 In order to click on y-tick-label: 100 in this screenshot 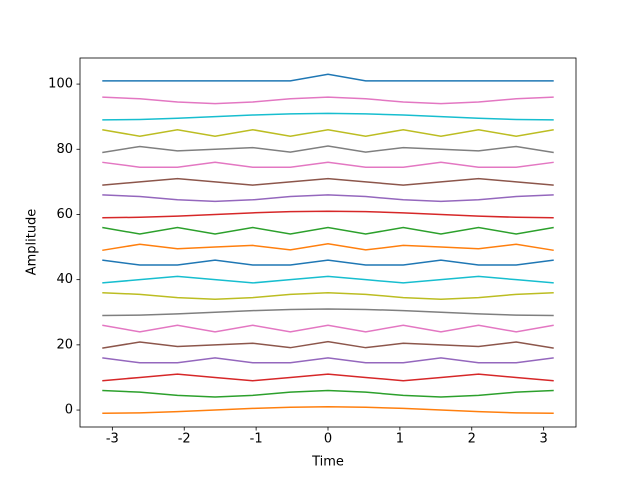, I will do `click(60, 84)`.